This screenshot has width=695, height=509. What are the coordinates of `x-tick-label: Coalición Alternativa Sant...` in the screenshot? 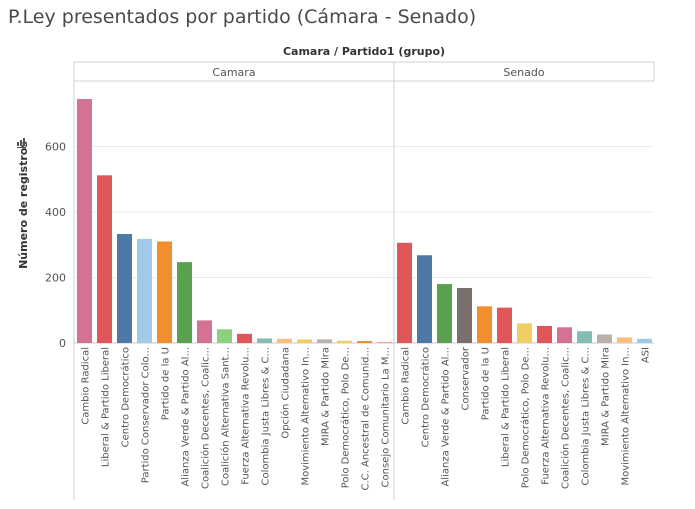 It's located at (226, 416).